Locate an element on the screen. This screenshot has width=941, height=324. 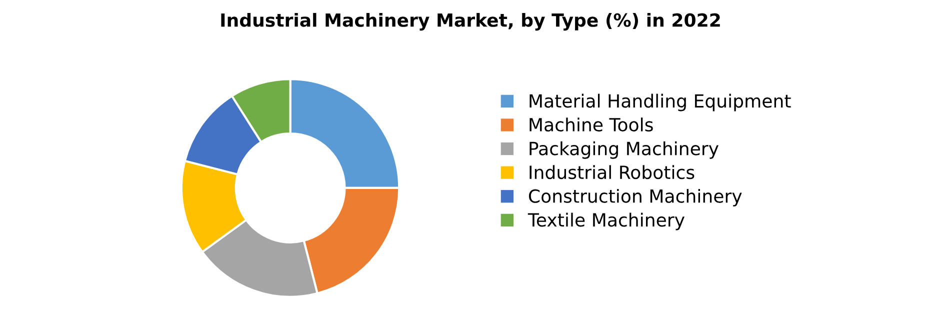
legend-label: Material Handling Equipment is located at coordinates (660, 103).